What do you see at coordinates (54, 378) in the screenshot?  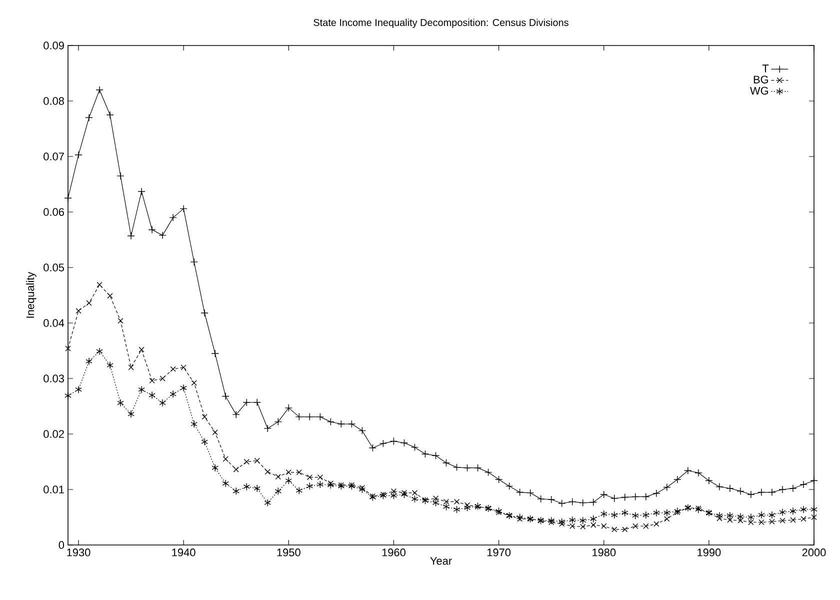 I see `y-tick-label: 0.03` at bounding box center [54, 378].